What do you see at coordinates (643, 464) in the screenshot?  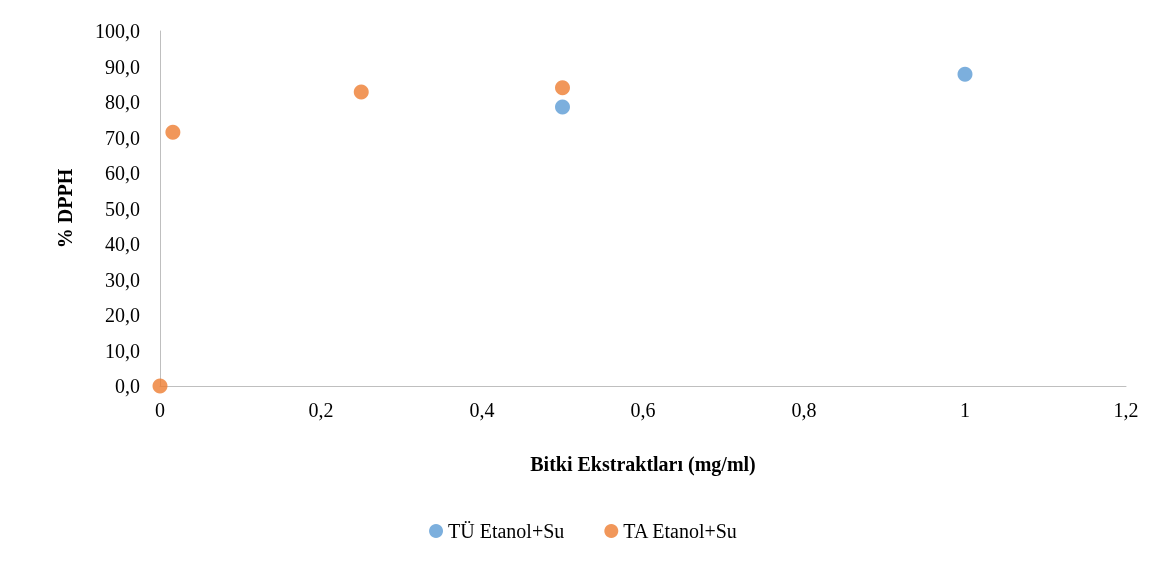 I see `x-axis-title: Bitki Ekstraktları (mg/ml)` at bounding box center [643, 464].